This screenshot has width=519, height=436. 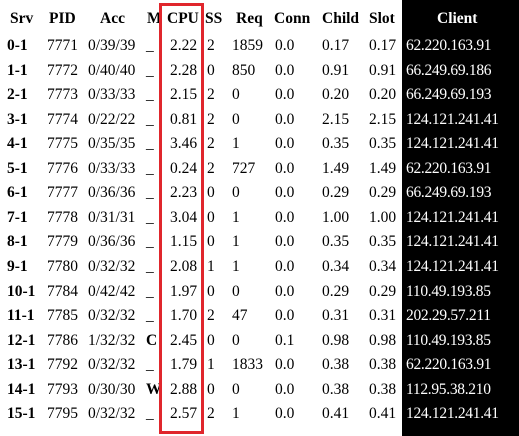 What do you see at coordinates (17, 119) in the screenshot?
I see `cell-srv: 3-1` at bounding box center [17, 119].